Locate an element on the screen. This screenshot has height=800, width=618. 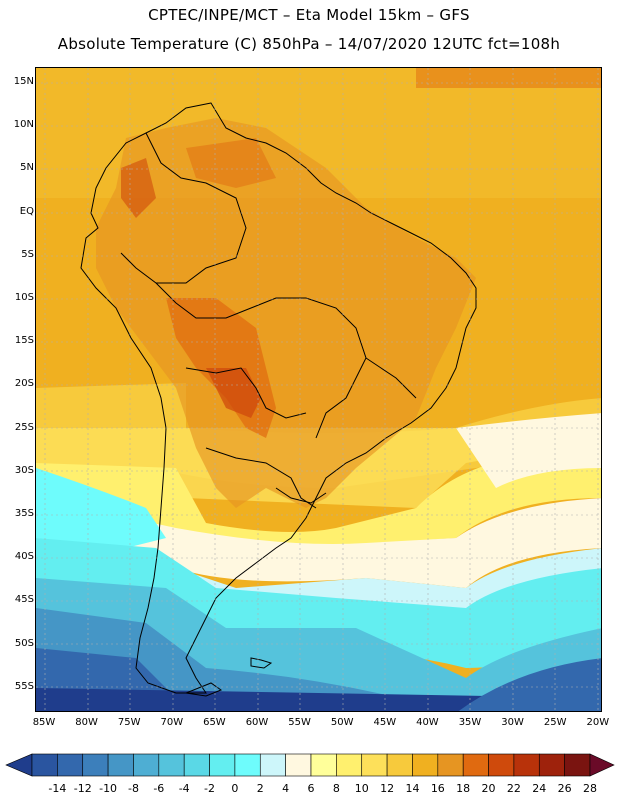
lat-label: 50S is located at coordinates (24, 643).